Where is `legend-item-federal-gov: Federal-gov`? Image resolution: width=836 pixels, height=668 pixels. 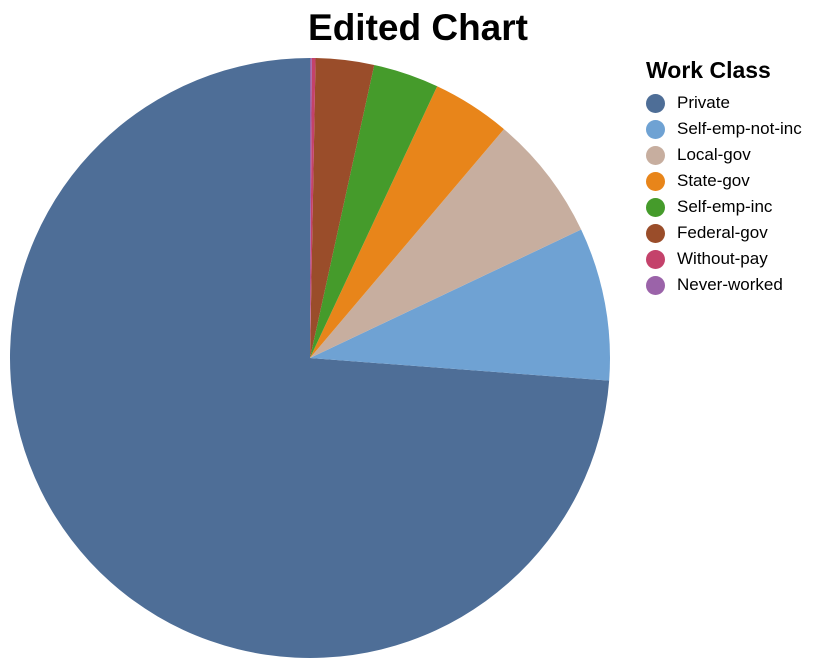 legend-item-federal-gov: Federal-gov is located at coordinates (724, 233).